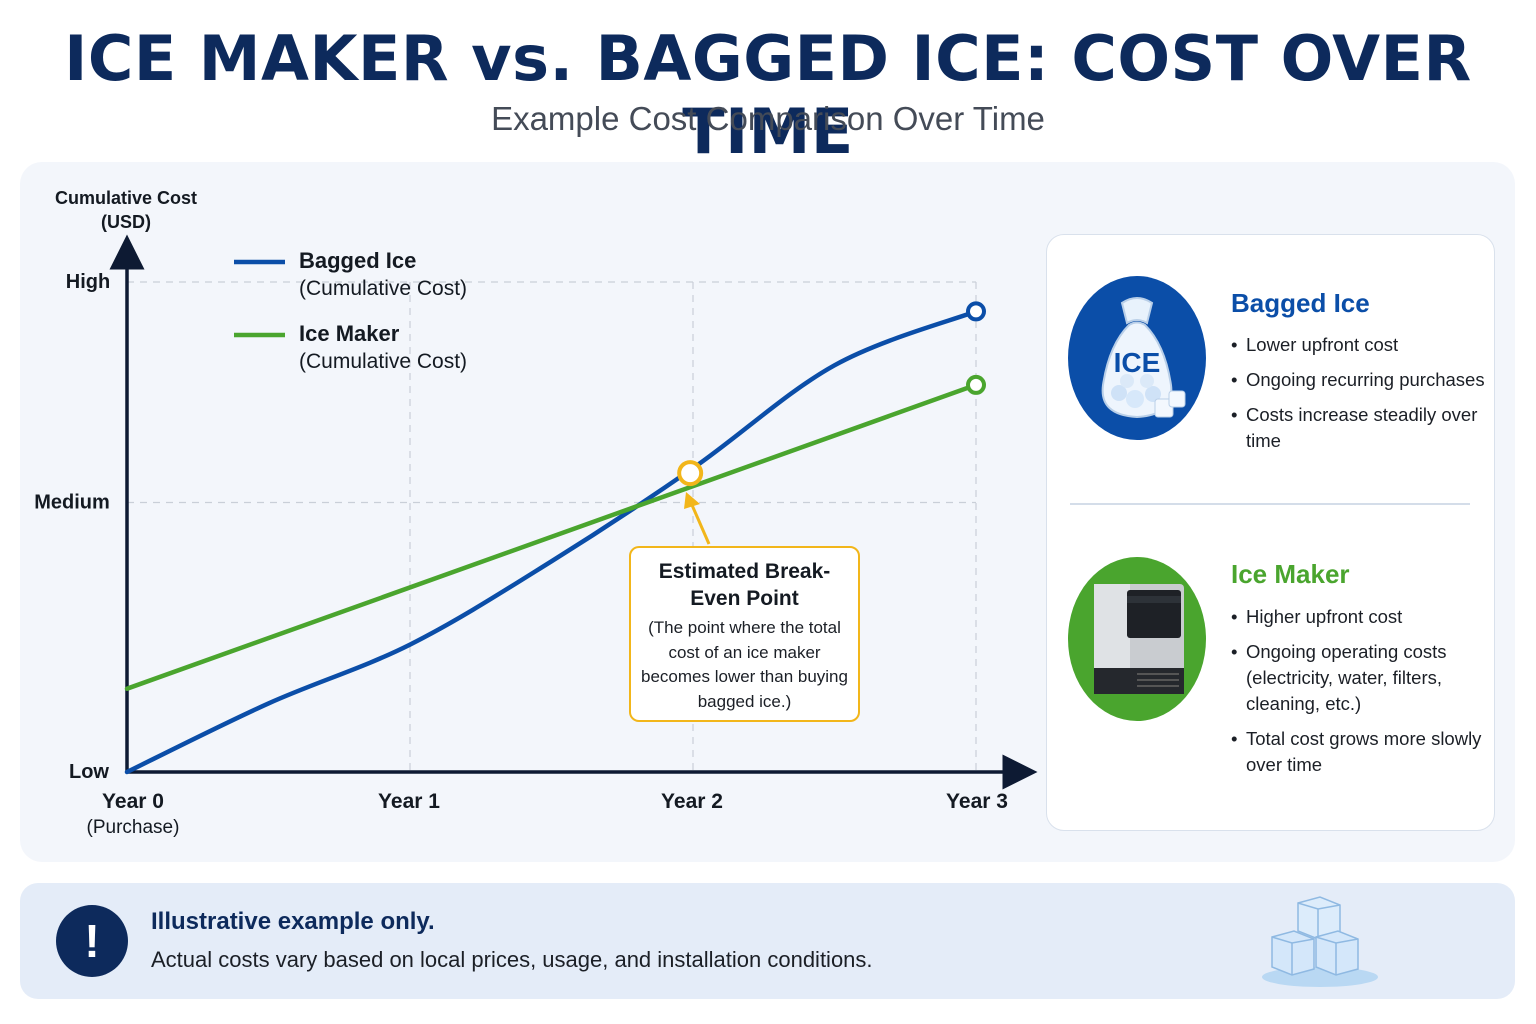 The image size is (1536, 1024). Describe the element at coordinates (1358, 752) in the screenshot. I see `bullet-item: Total cost grows more slowly over time` at that location.